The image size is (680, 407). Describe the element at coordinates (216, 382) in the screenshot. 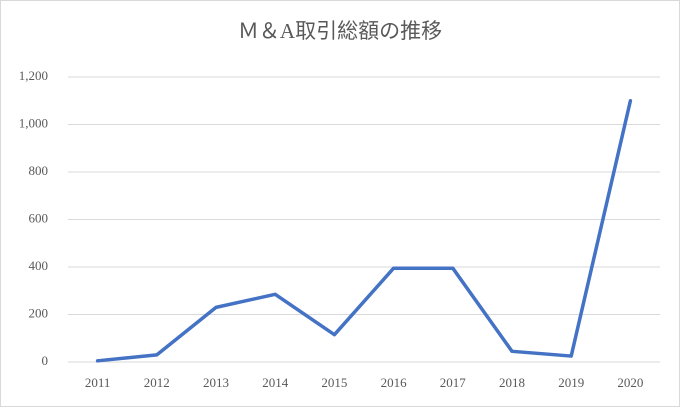

I see `x-tick-label: 2013` at that location.